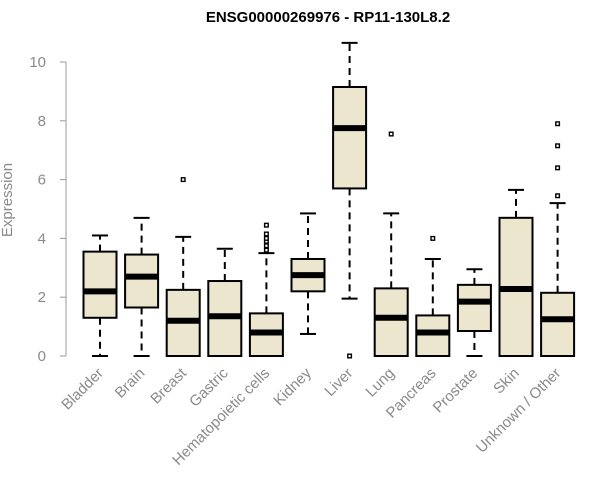 The image size is (600, 500). I want to click on box-kidney, so click(308, 273).